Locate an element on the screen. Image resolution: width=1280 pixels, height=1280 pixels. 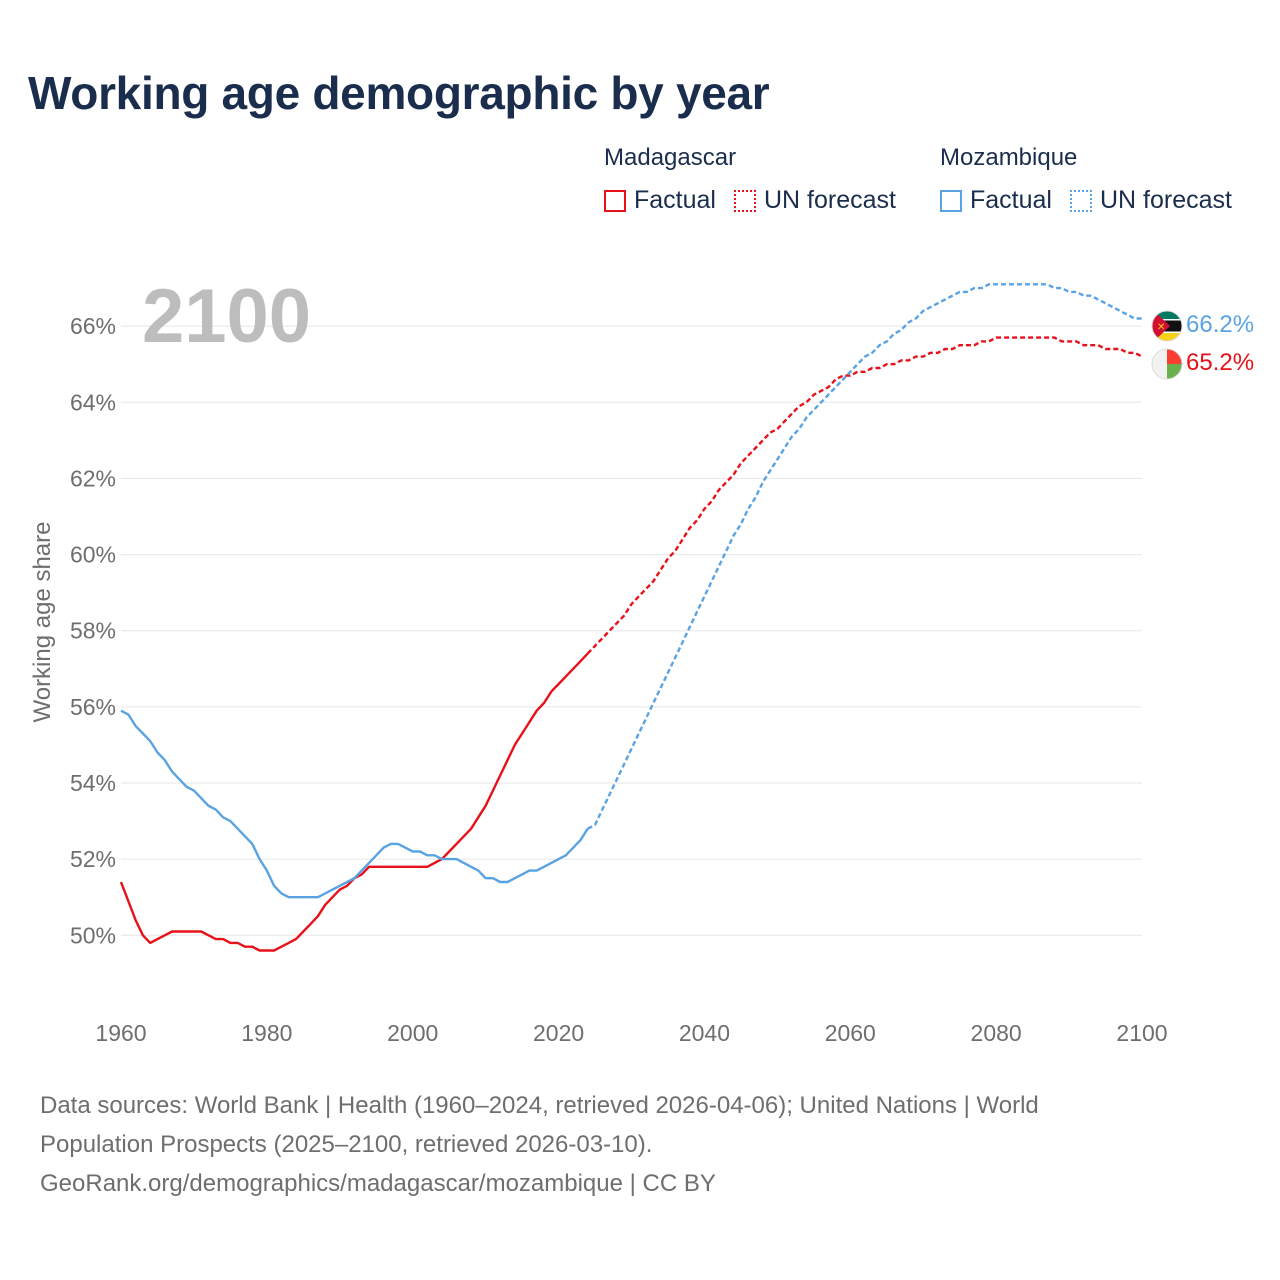
y-tick-label: 52% is located at coordinates (93, 859).